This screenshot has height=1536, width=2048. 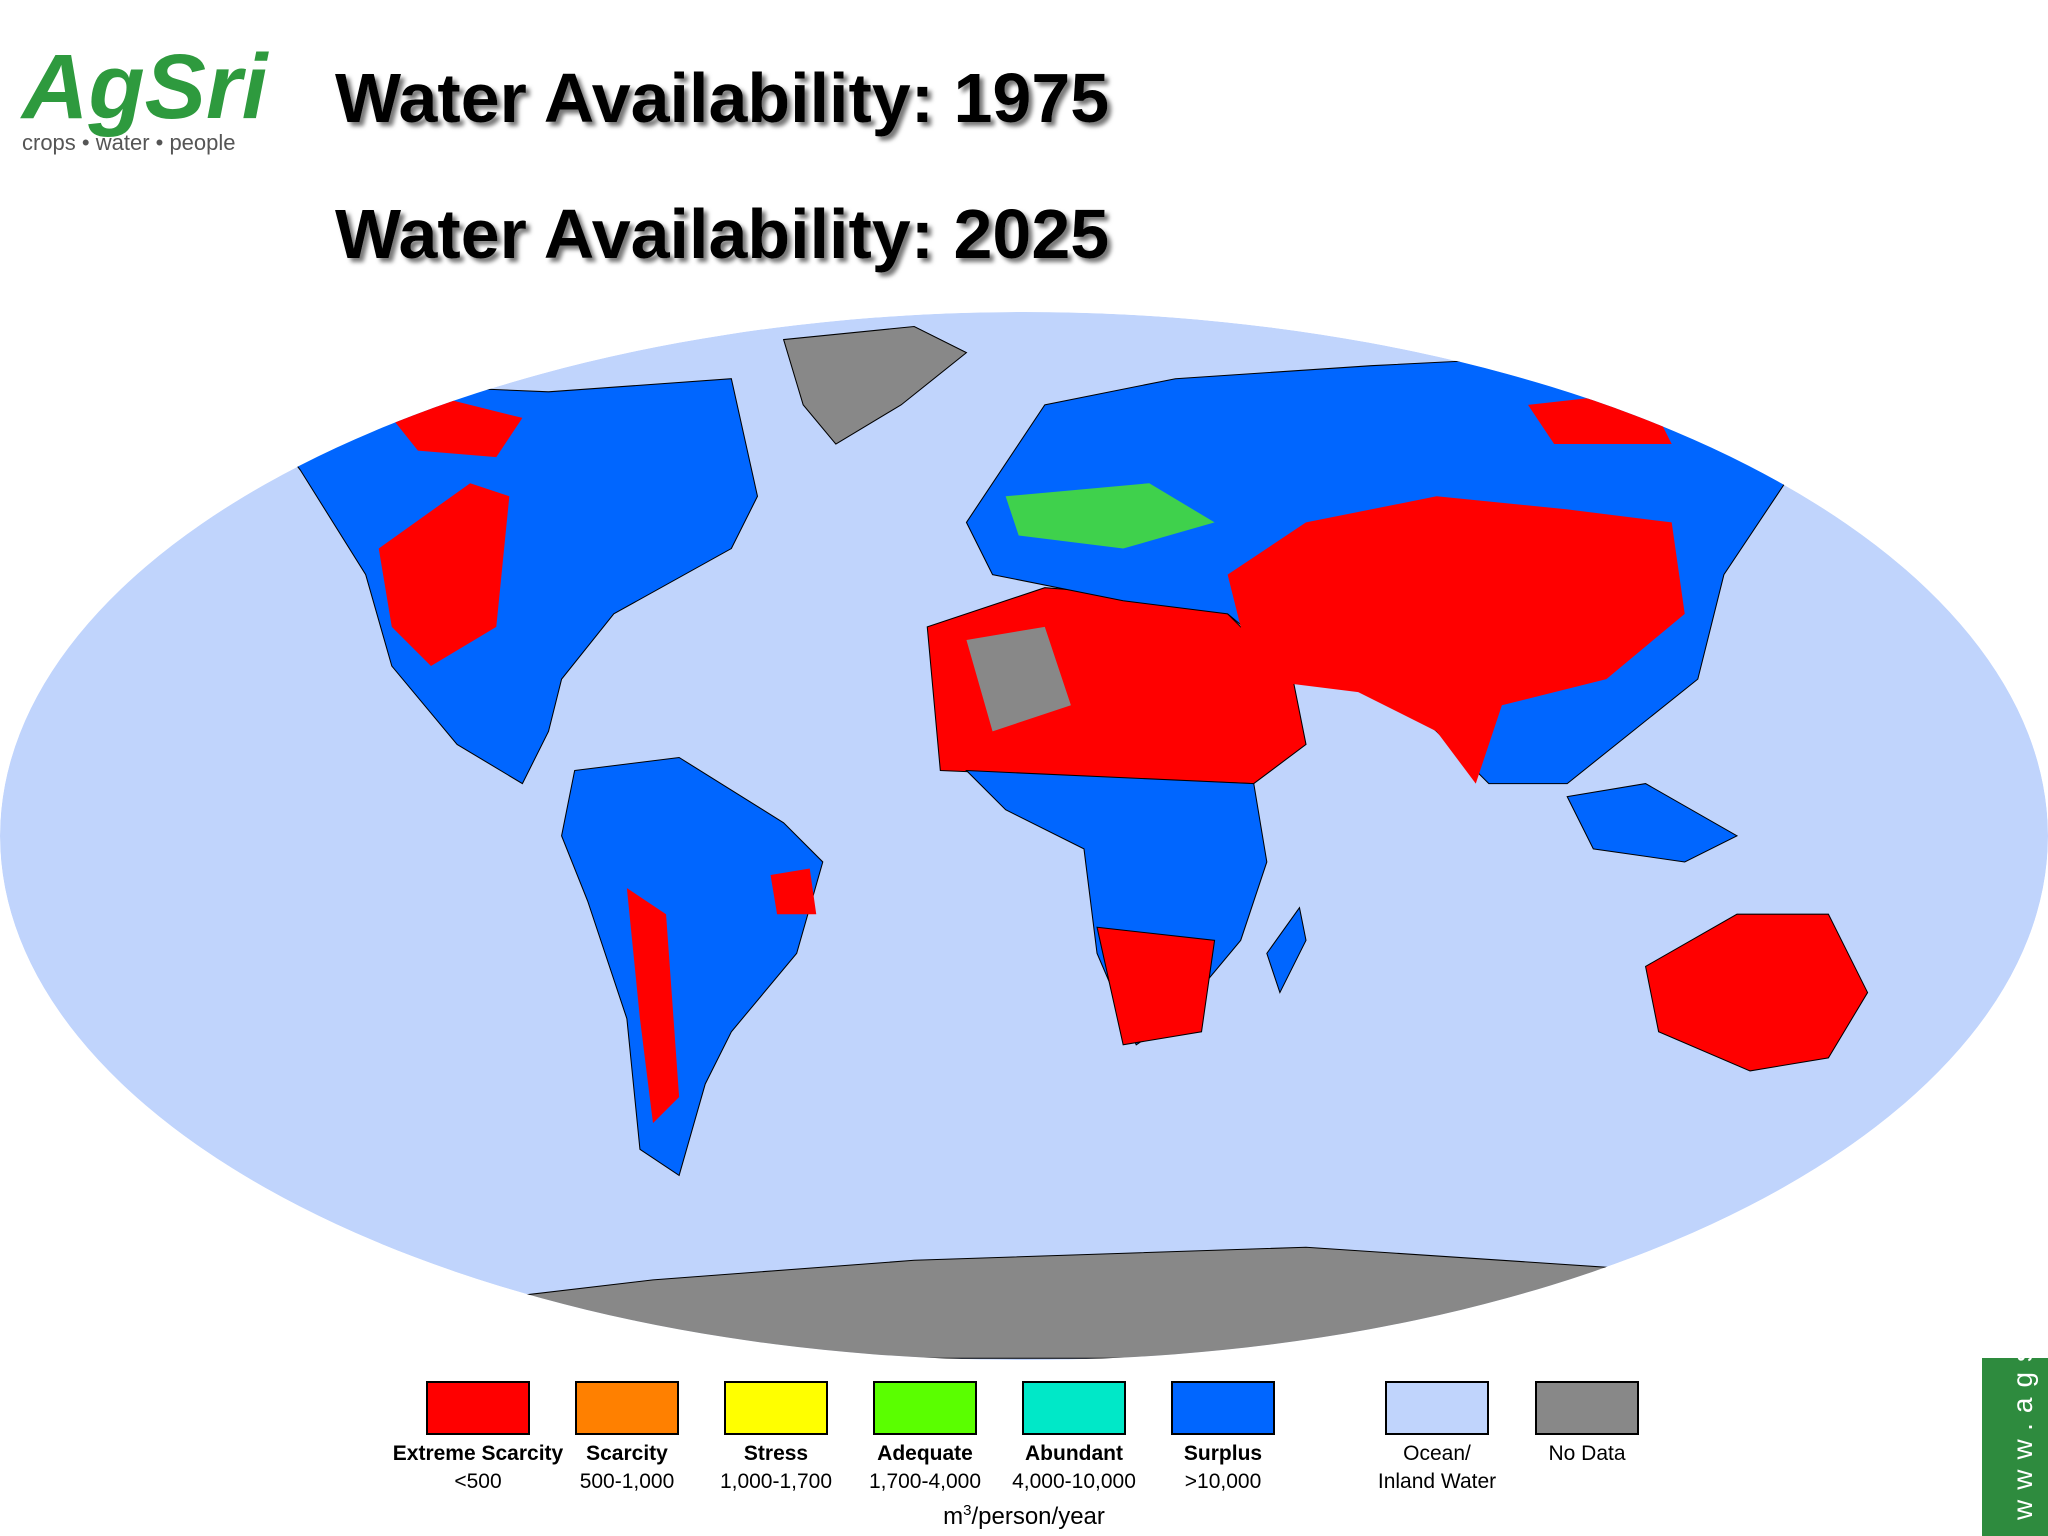 What do you see at coordinates (627, 1453) in the screenshot?
I see `legend-label: Scarcity` at bounding box center [627, 1453].